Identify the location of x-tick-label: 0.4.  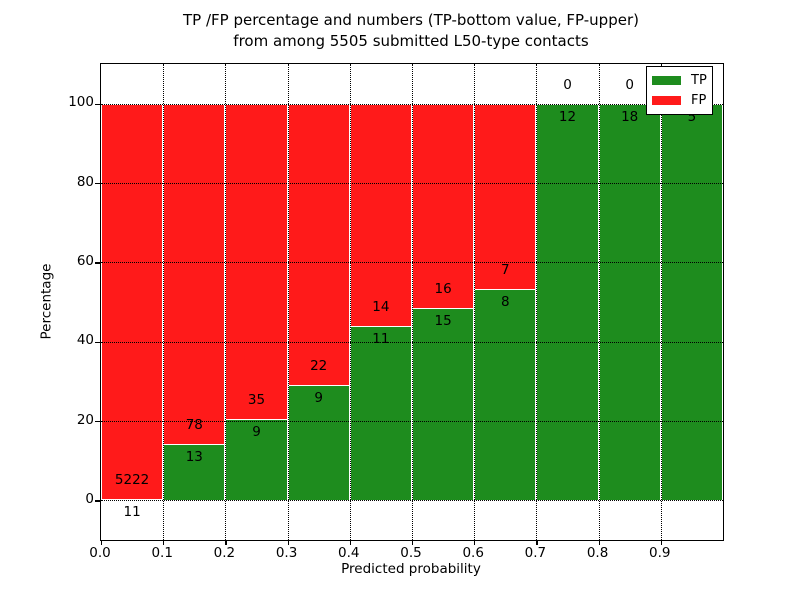
(349, 553).